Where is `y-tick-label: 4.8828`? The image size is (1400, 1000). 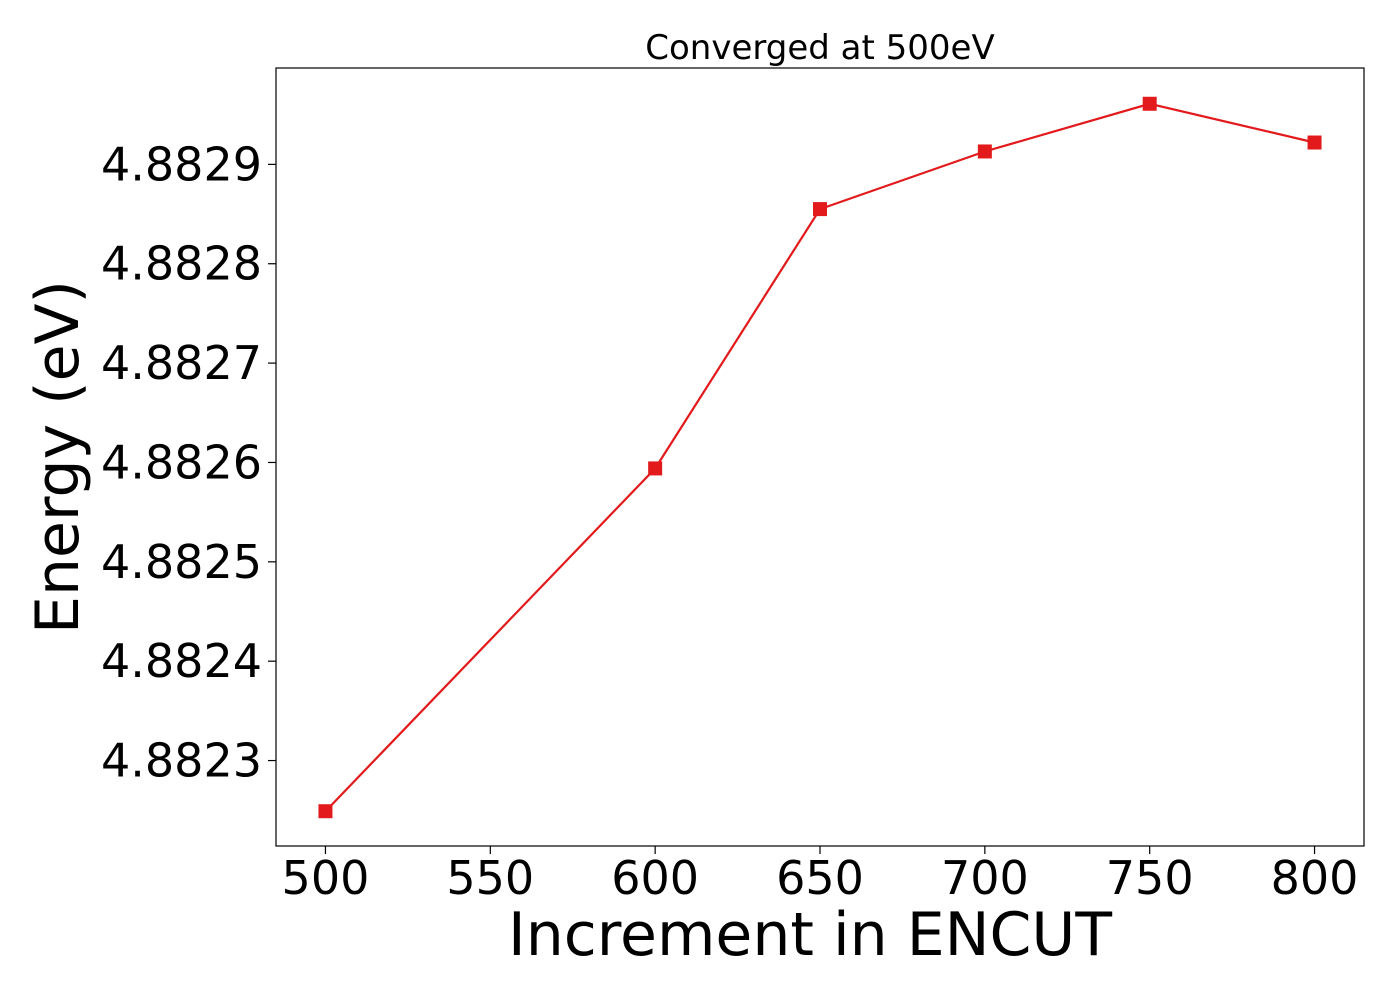 y-tick-label: 4.8828 is located at coordinates (181, 264).